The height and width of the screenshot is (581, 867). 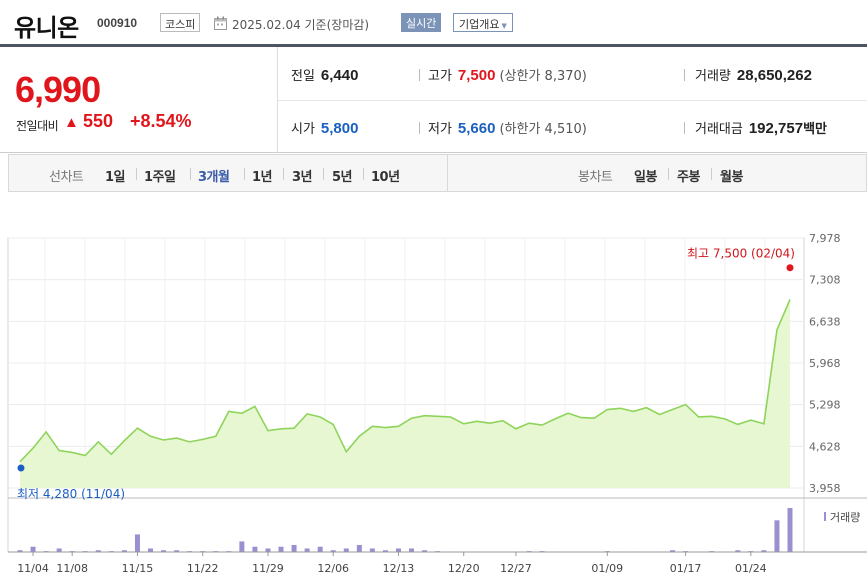 What do you see at coordinates (46, 28) in the screenshot?
I see `stock-name: 유니온` at bounding box center [46, 28].